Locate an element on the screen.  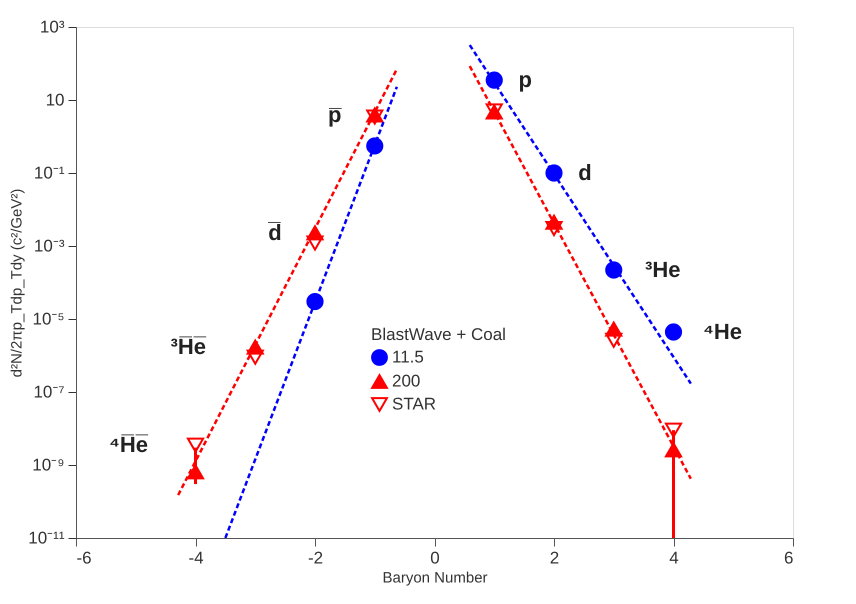
legend-label: STAR is located at coordinates (414, 404).